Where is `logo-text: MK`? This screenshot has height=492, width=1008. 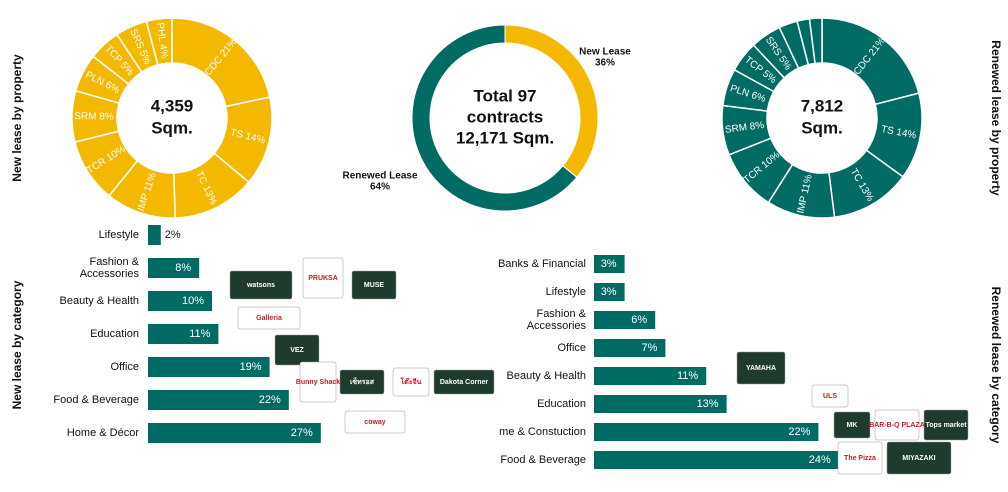 logo-text: MK is located at coordinates (852, 425).